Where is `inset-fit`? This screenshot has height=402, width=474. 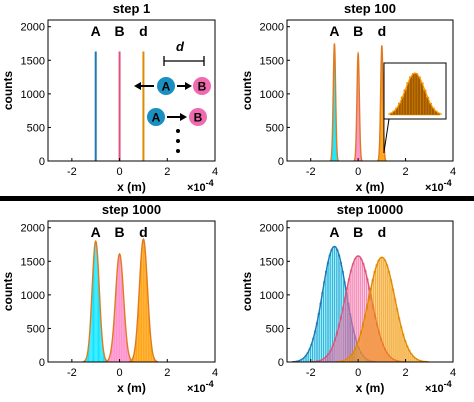
inset-fit is located at coordinates (415, 93).